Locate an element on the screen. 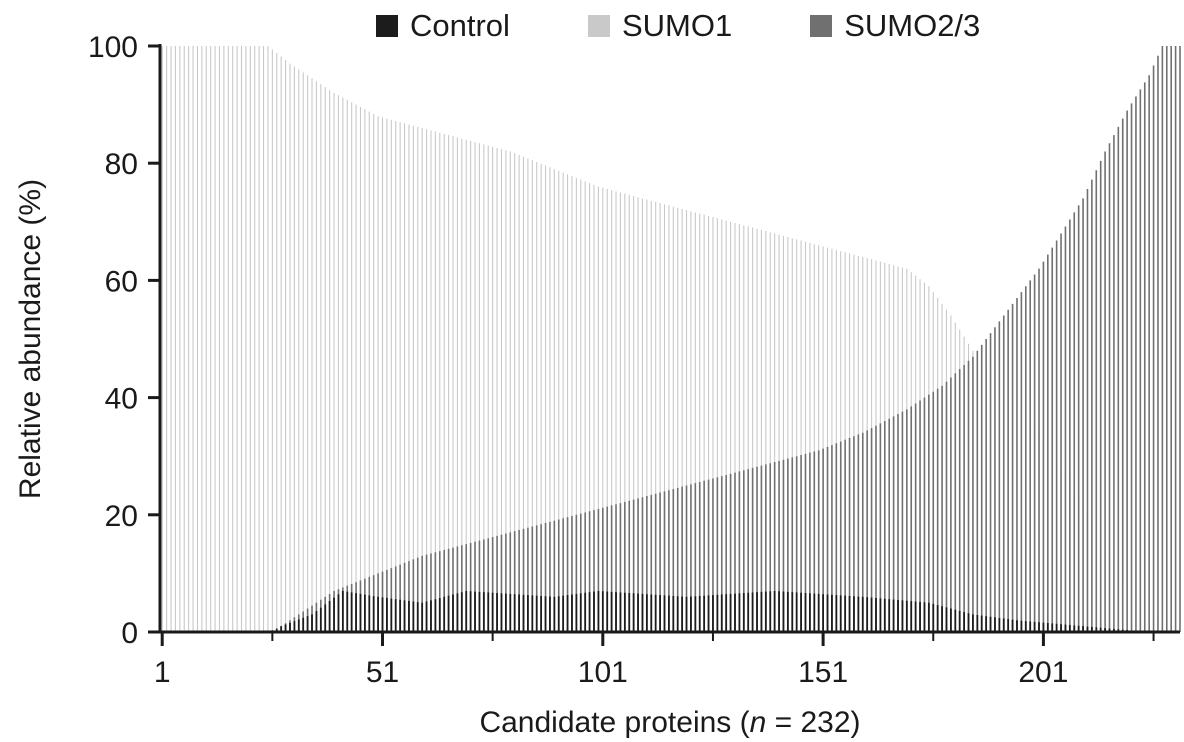 This screenshot has width=1184, height=742. legend-item-sumo1: SUMO1 is located at coordinates (660, 26).